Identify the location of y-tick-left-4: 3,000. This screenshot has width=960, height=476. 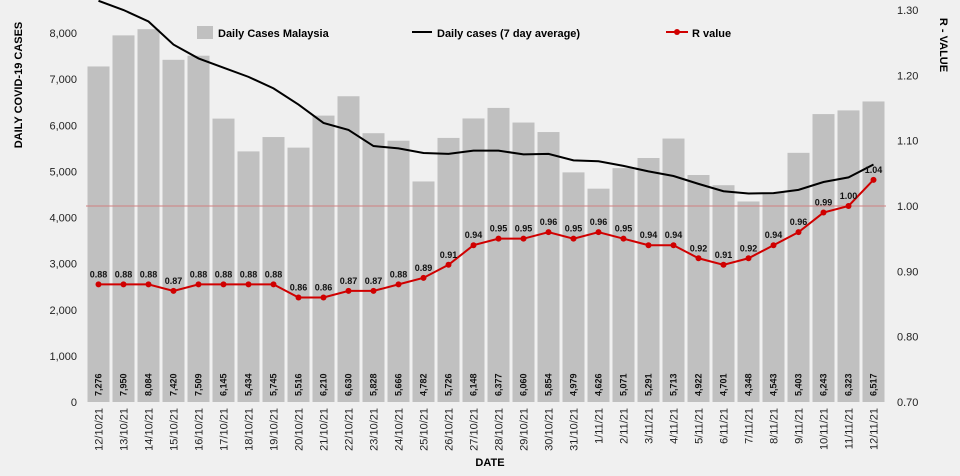
(63, 265).